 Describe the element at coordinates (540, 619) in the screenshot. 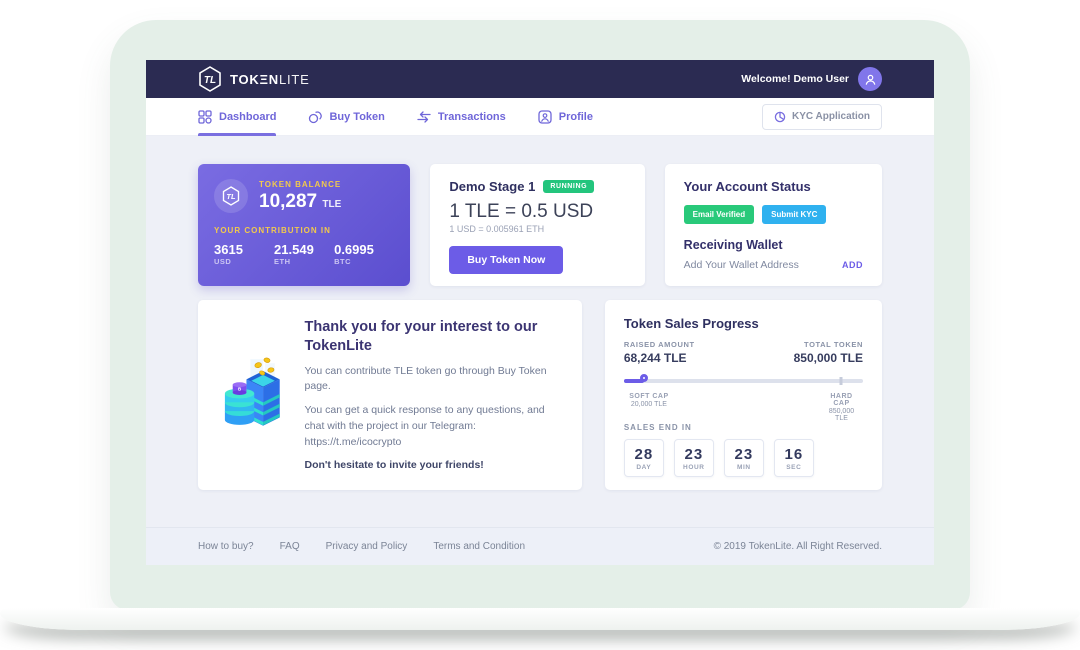

I see `laptop-base` at that location.